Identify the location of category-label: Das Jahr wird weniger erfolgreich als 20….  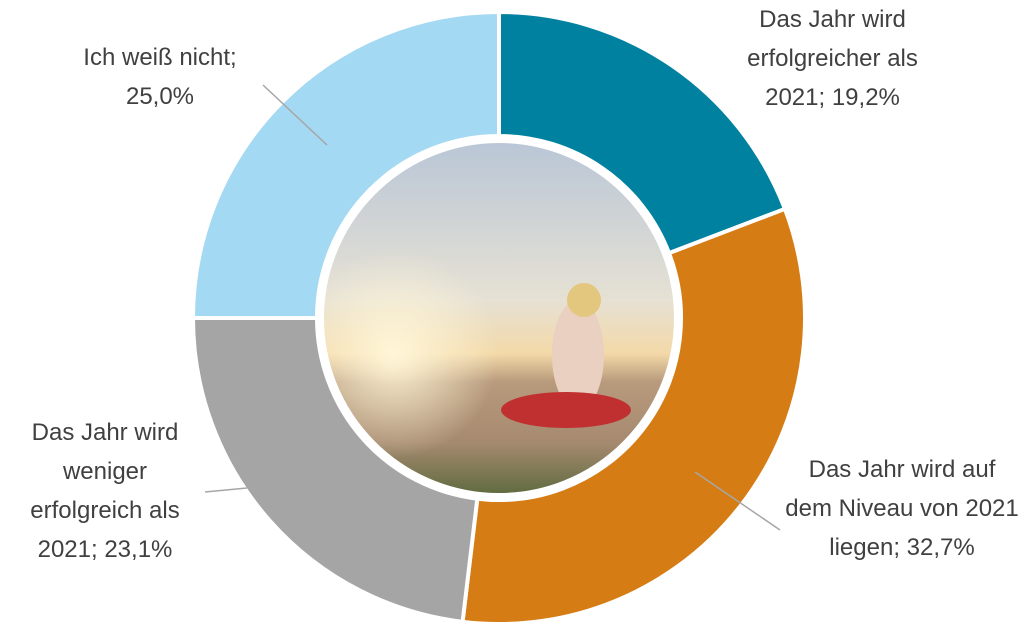
(105, 491).